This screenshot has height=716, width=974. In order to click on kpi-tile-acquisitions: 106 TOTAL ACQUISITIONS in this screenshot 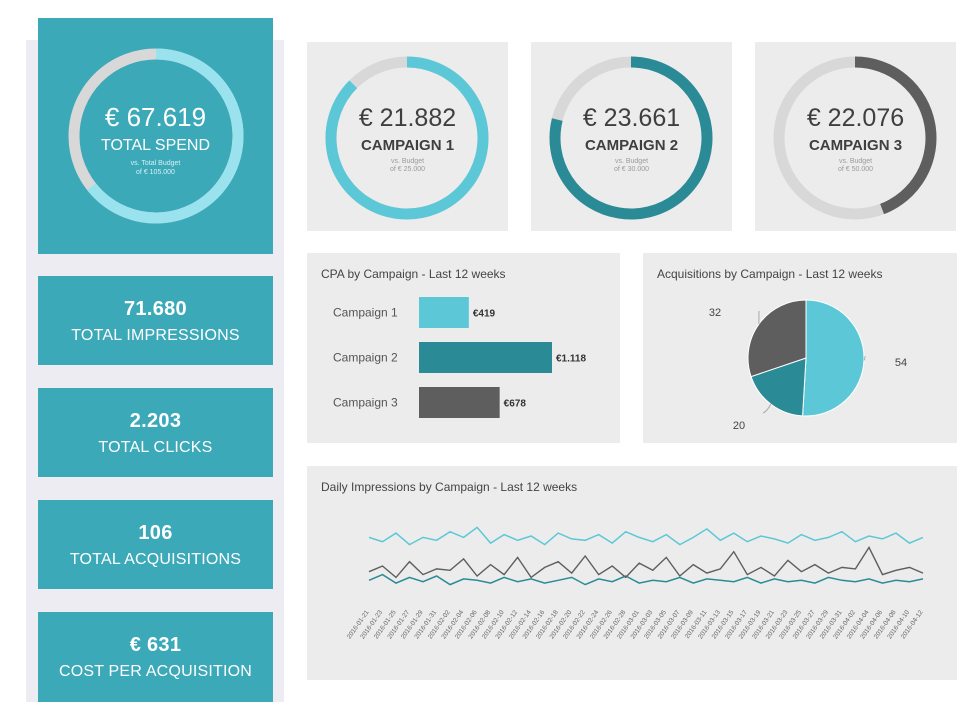, I will do `click(155, 544)`.